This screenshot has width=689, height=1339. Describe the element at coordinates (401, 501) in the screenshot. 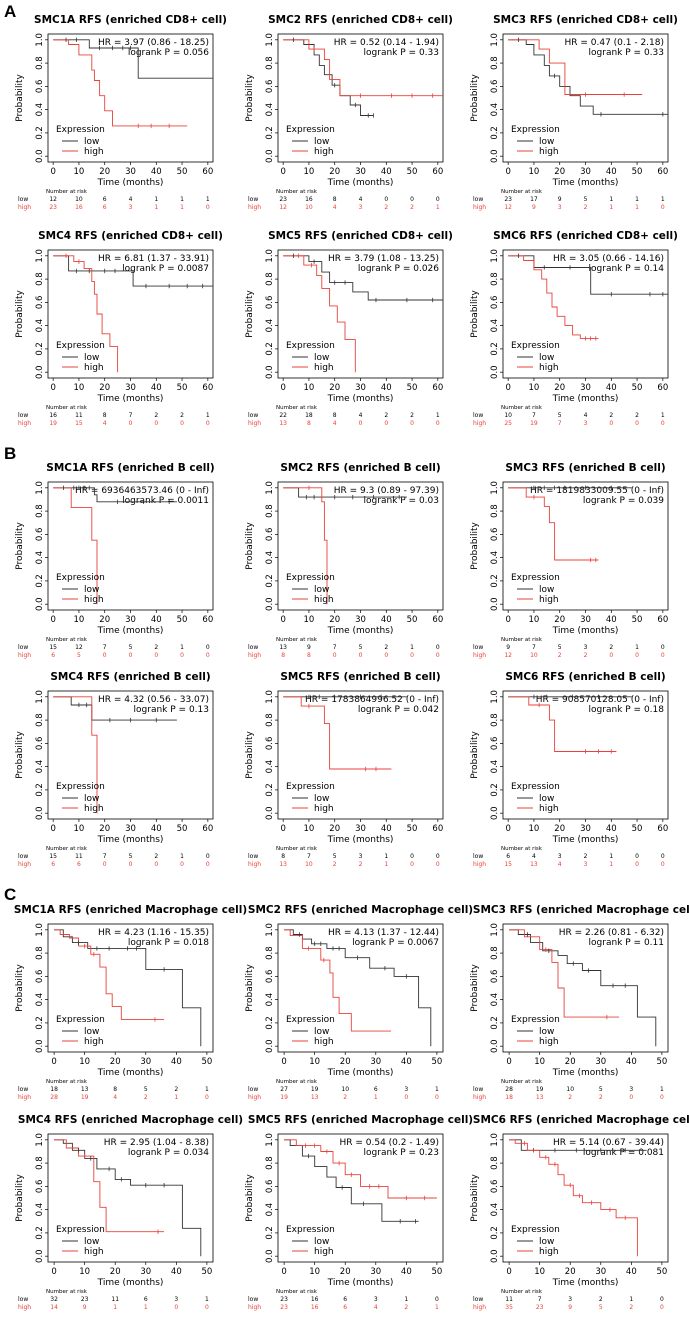

I see `logrank-p: logrank P = 0.03` at that location.